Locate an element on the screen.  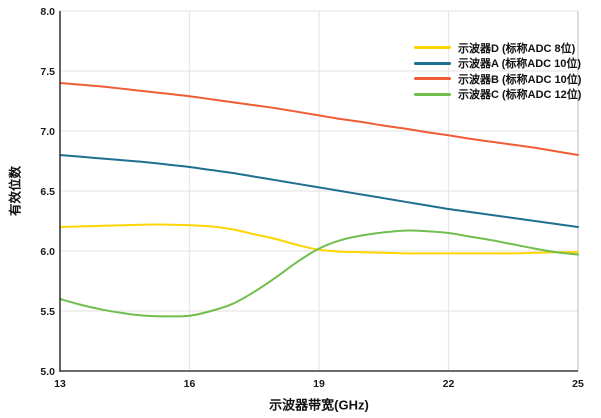
svg-text: 8.0 is located at coordinates (47, 12).